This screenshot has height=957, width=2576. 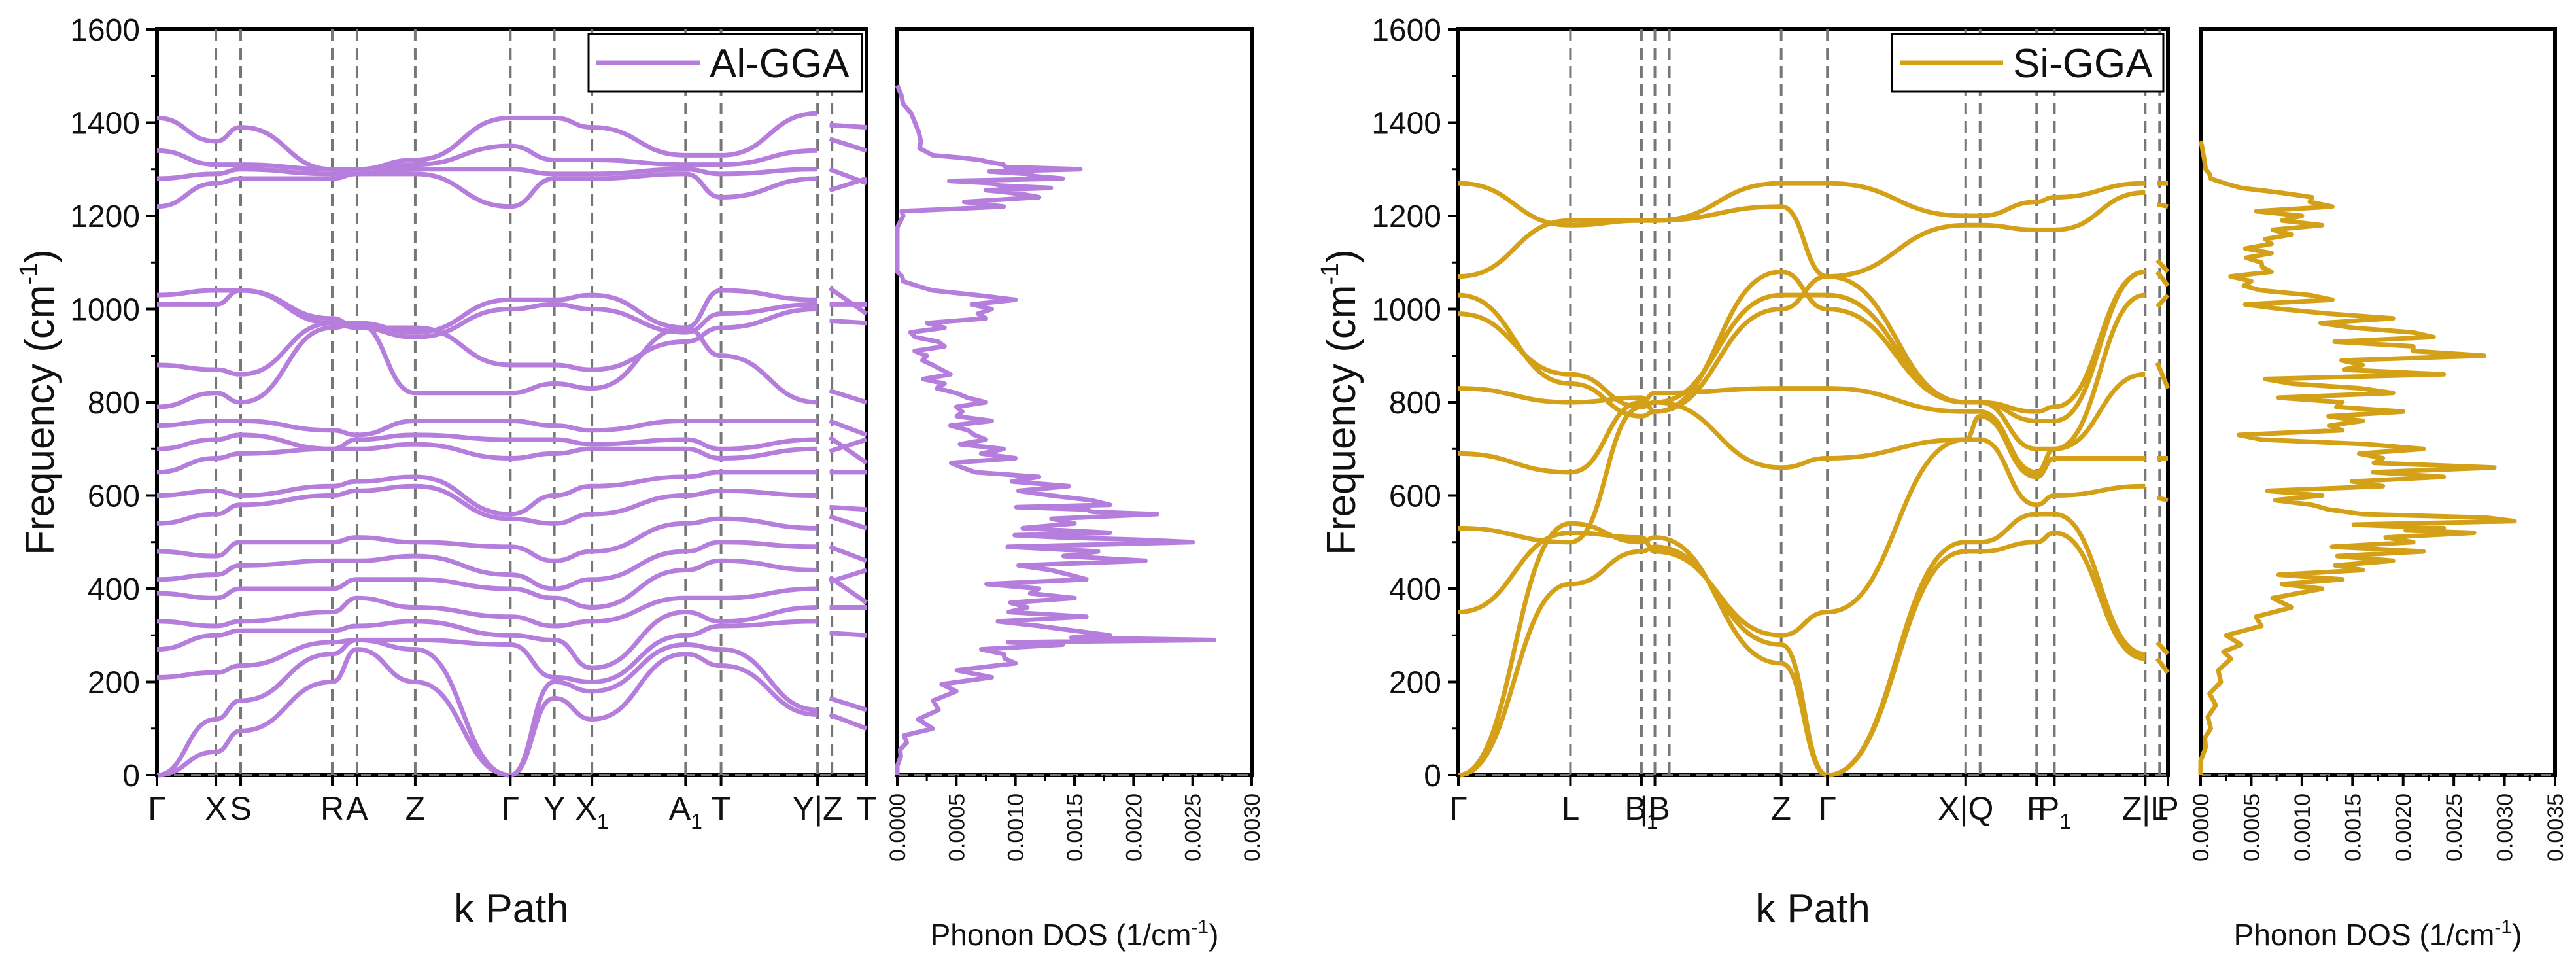 I want to click on y-tick-label: 200, so click(x=114, y=683).